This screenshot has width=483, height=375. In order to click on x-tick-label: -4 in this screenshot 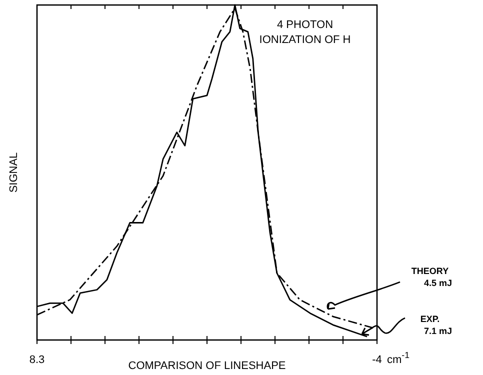, I will do `click(377, 360)`.